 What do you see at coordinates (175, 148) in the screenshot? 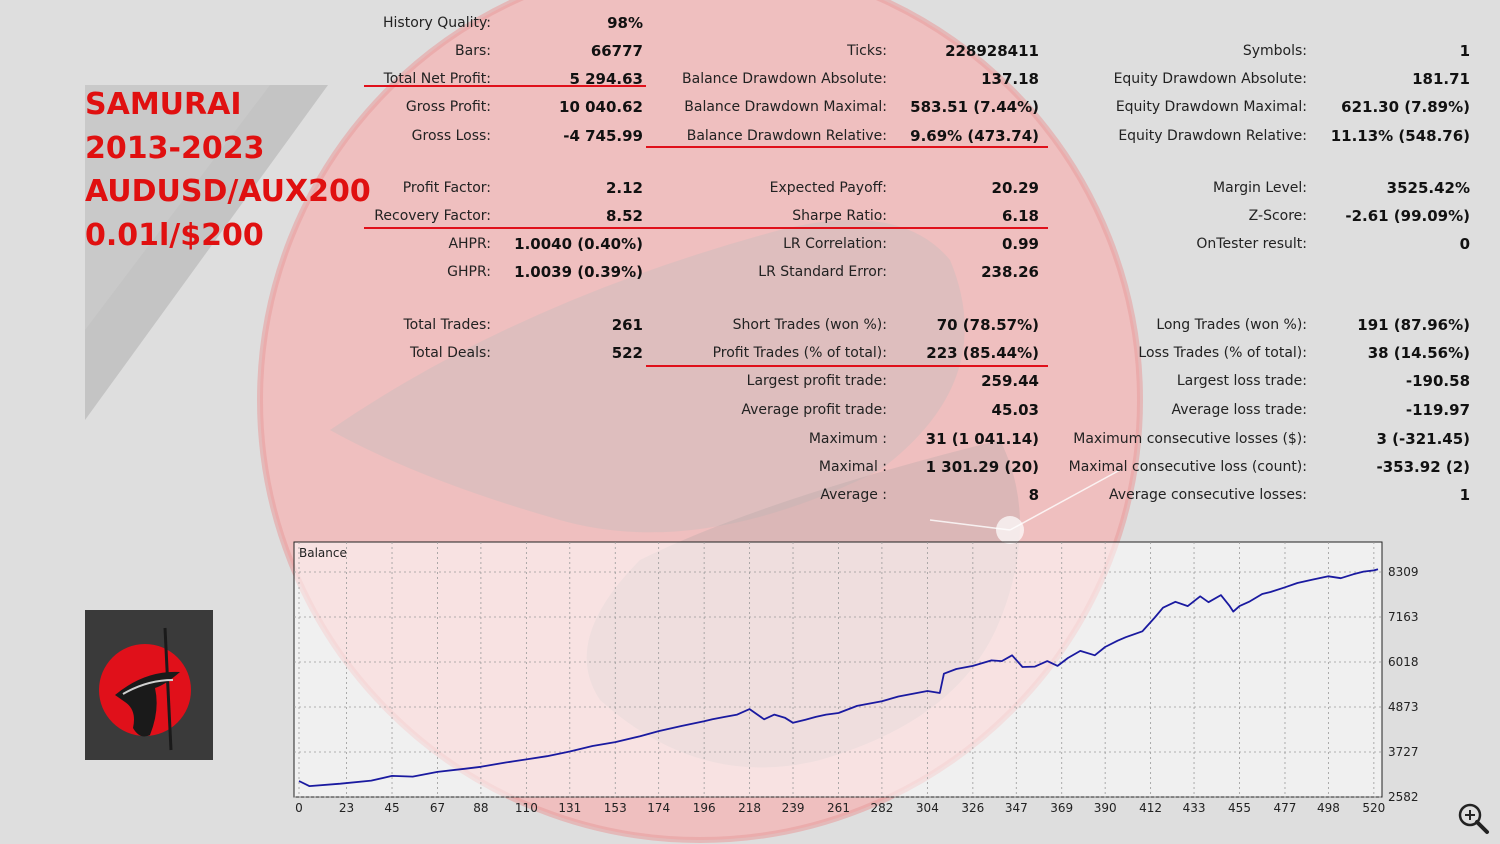
I see `headline-years: 2013-2023` at bounding box center [175, 148].